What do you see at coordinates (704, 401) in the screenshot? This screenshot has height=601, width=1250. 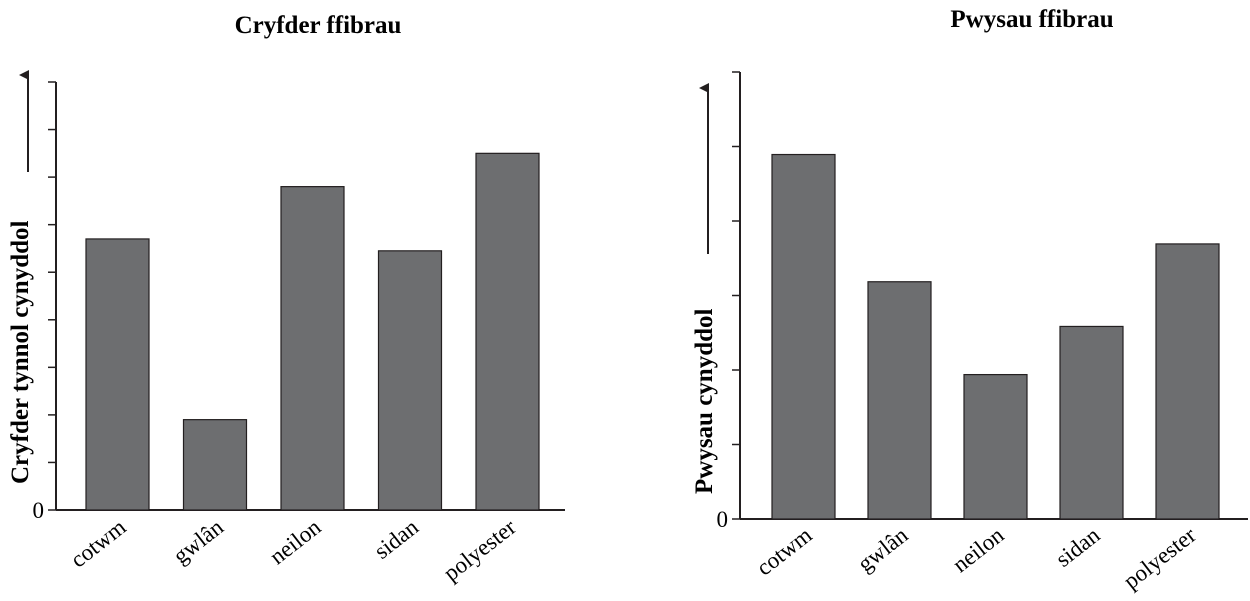 I see `y-axis-label: Pwysau cynyddol` at bounding box center [704, 401].